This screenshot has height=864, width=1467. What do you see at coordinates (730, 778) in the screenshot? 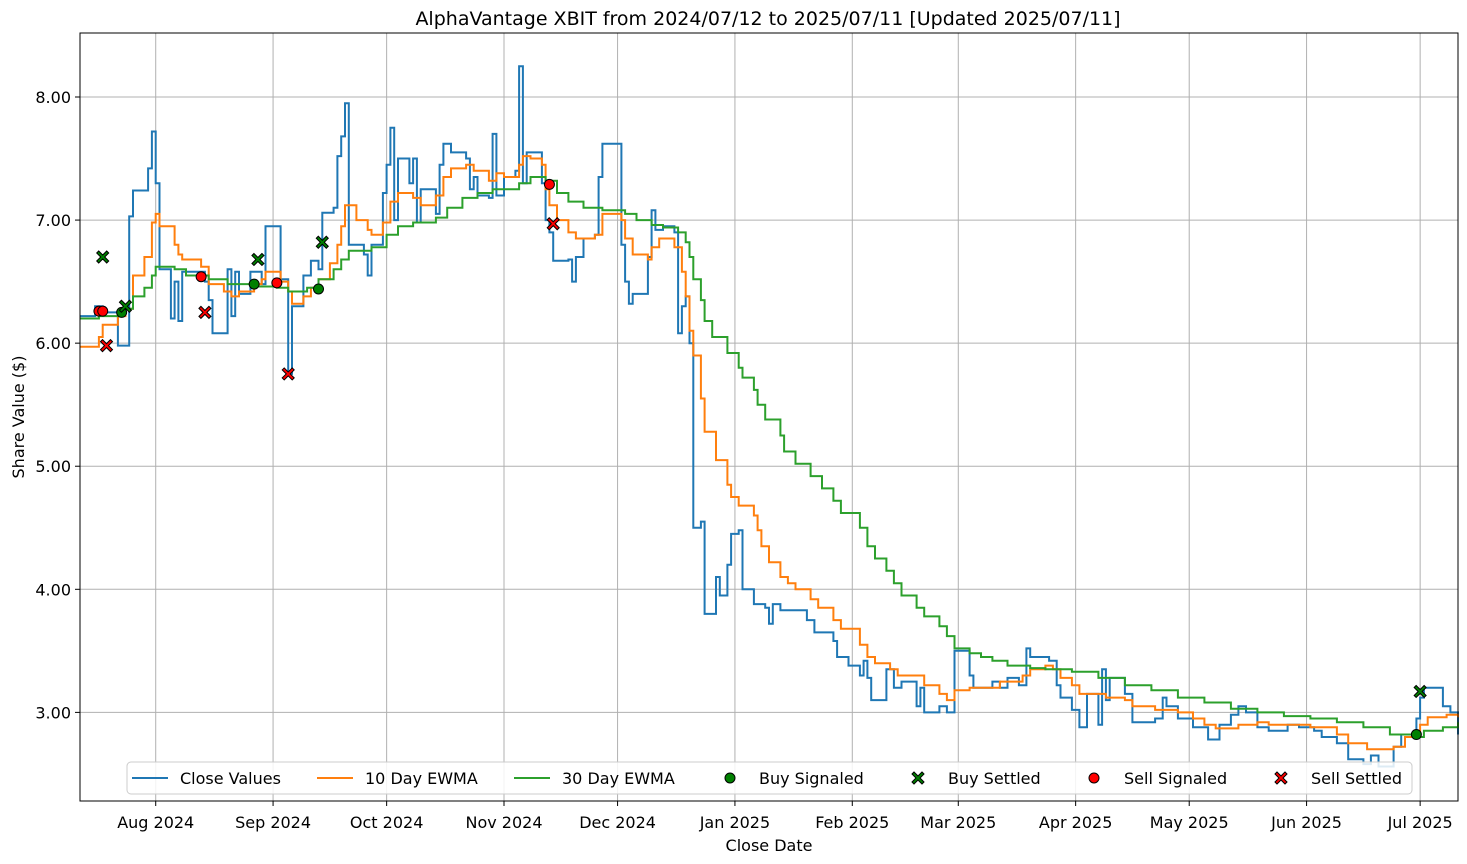
I see `legend-buy-signaled-swatch` at bounding box center [730, 778].